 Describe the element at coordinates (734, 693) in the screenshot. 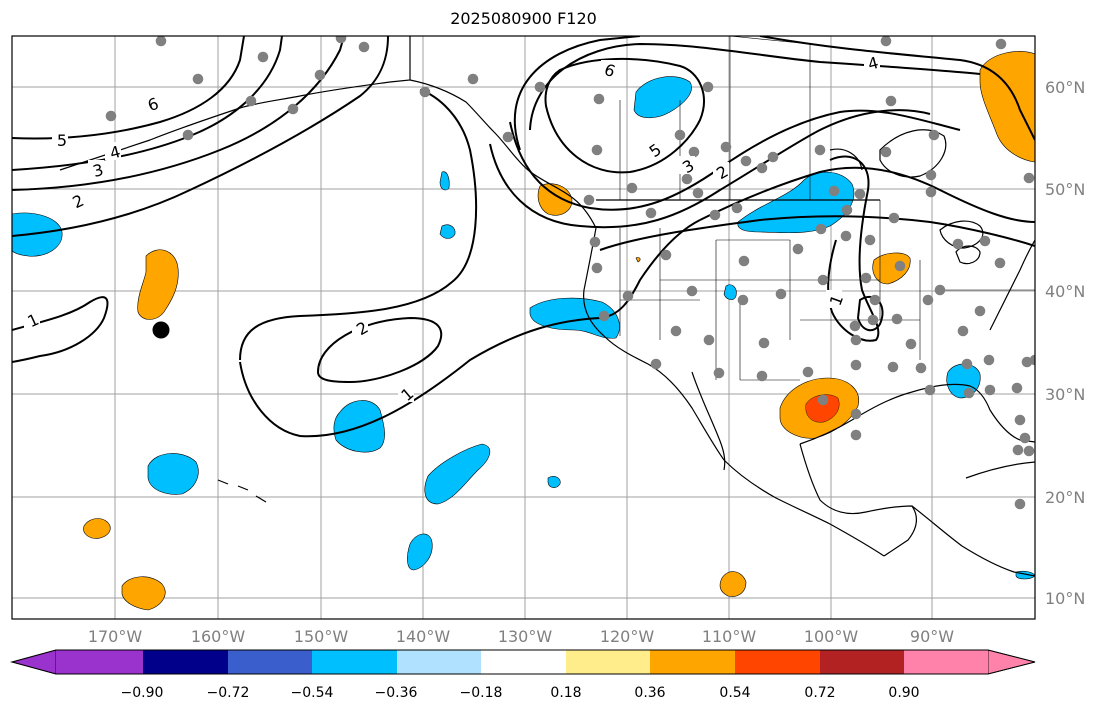

I see `colorbar-tick-label: 0.54` at that location.